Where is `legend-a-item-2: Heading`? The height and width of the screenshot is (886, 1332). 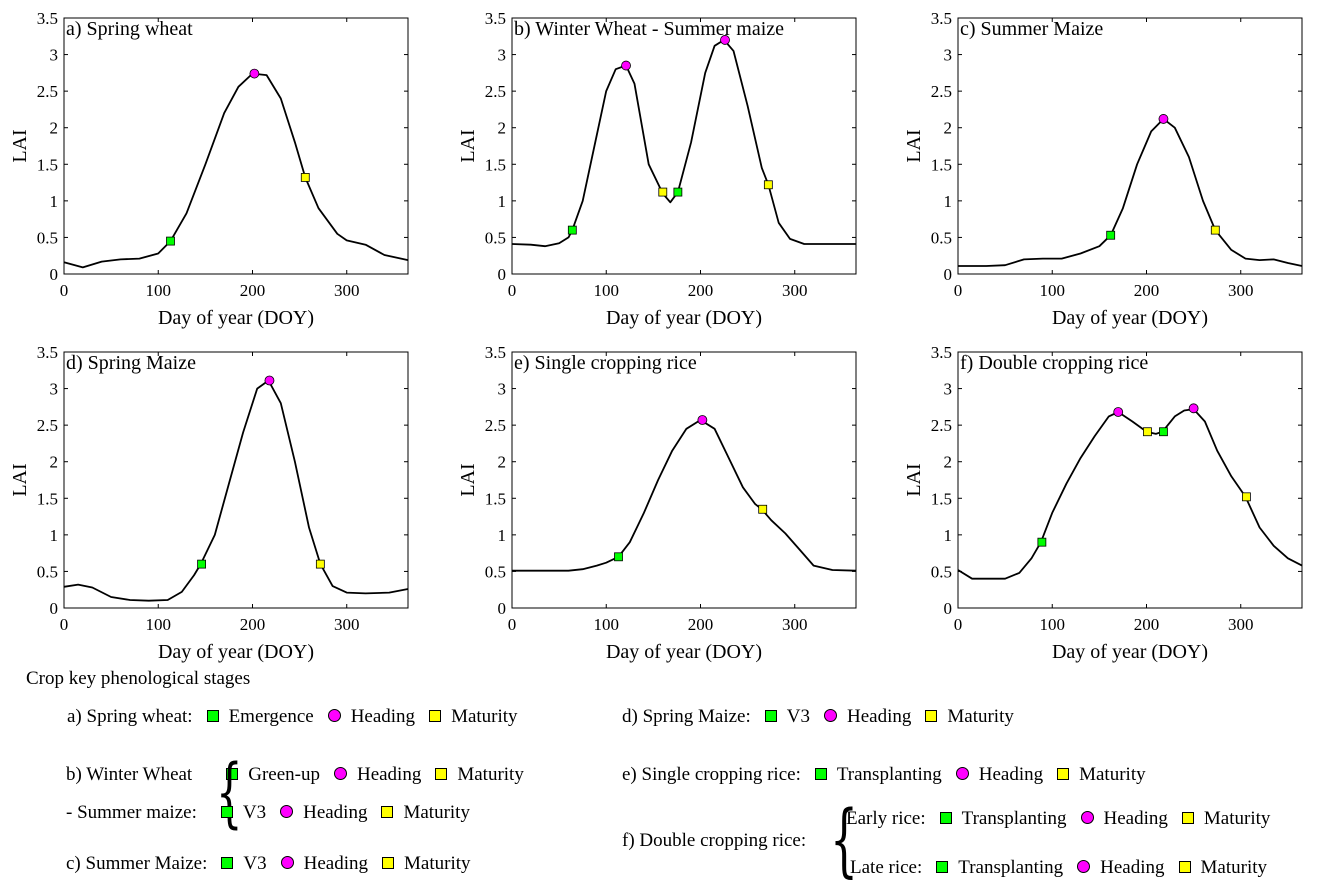 legend-a-item-2: Heading is located at coordinates (383, 716).